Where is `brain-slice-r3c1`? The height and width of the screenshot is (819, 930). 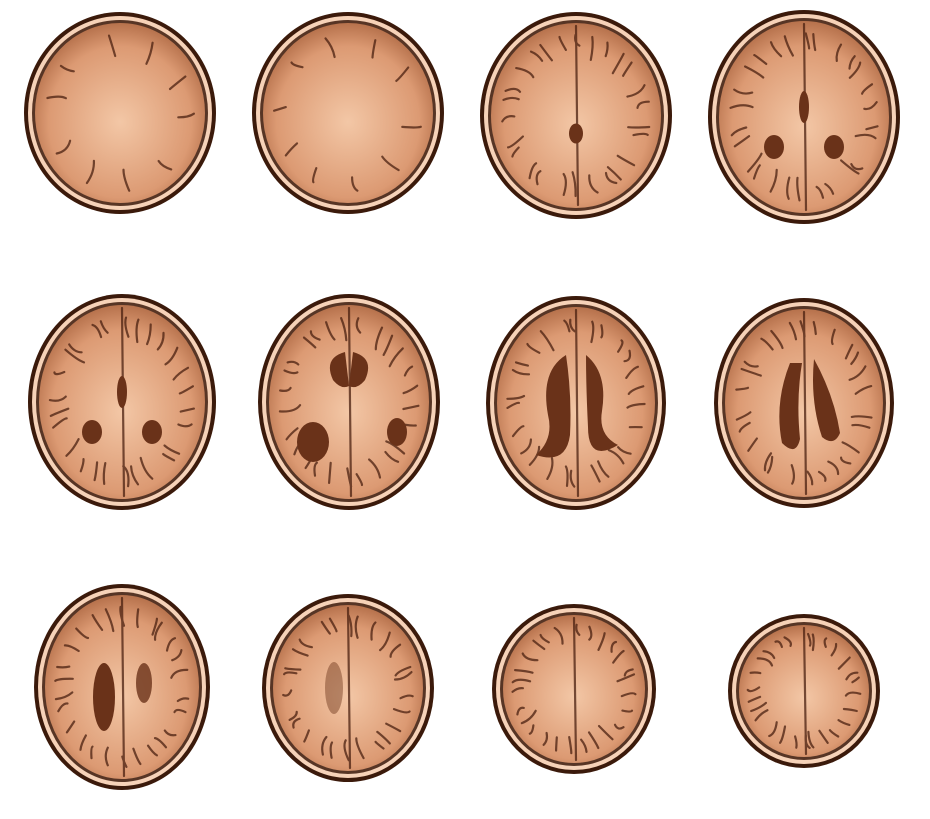
brain-slice-r3c1 is located at coordinates (122, 687).